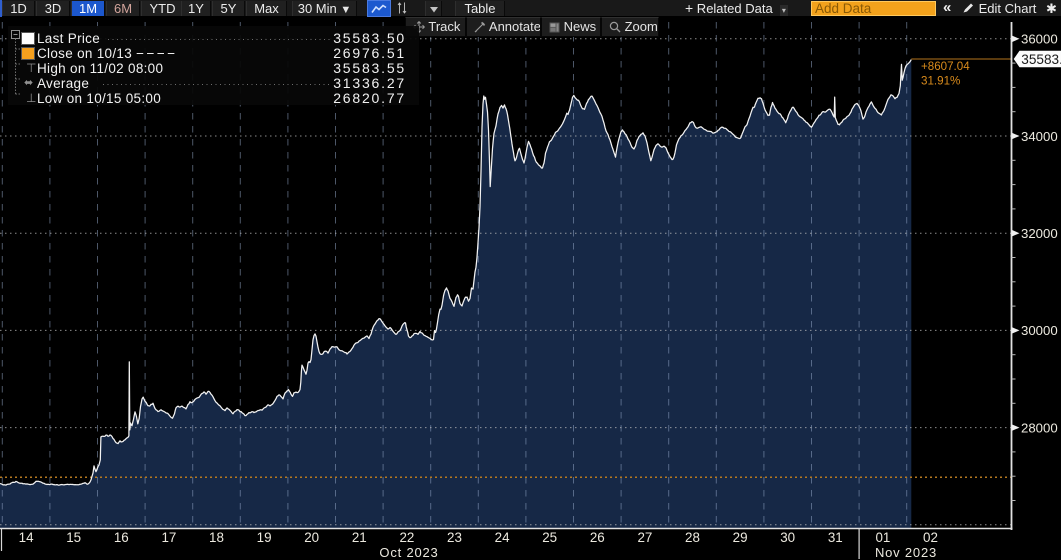 Image resolution: width=1061 pixels, height=560 pixels. What do you see at coordinates (311, 537) in the screenshot?
I see `svg-text: 20` at bounding box center [311, 537].